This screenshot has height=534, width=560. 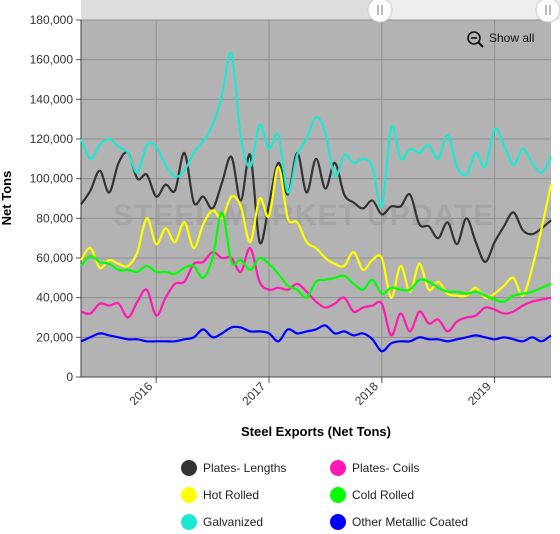 I want to click on legend-label: Galvanized, so click(x=233, y=522).